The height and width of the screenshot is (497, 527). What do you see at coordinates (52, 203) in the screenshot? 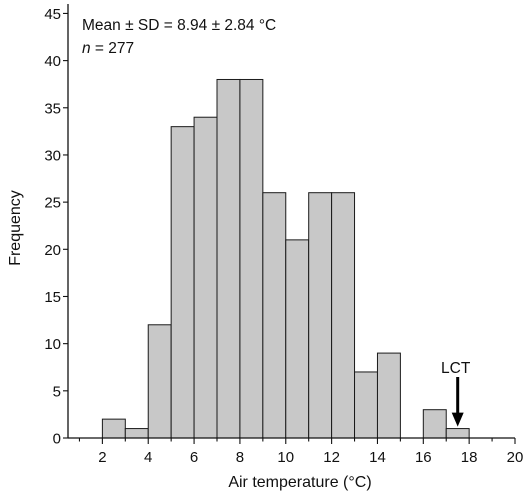
I see `y-tick-label: 25` at bounding box center [52, 203].